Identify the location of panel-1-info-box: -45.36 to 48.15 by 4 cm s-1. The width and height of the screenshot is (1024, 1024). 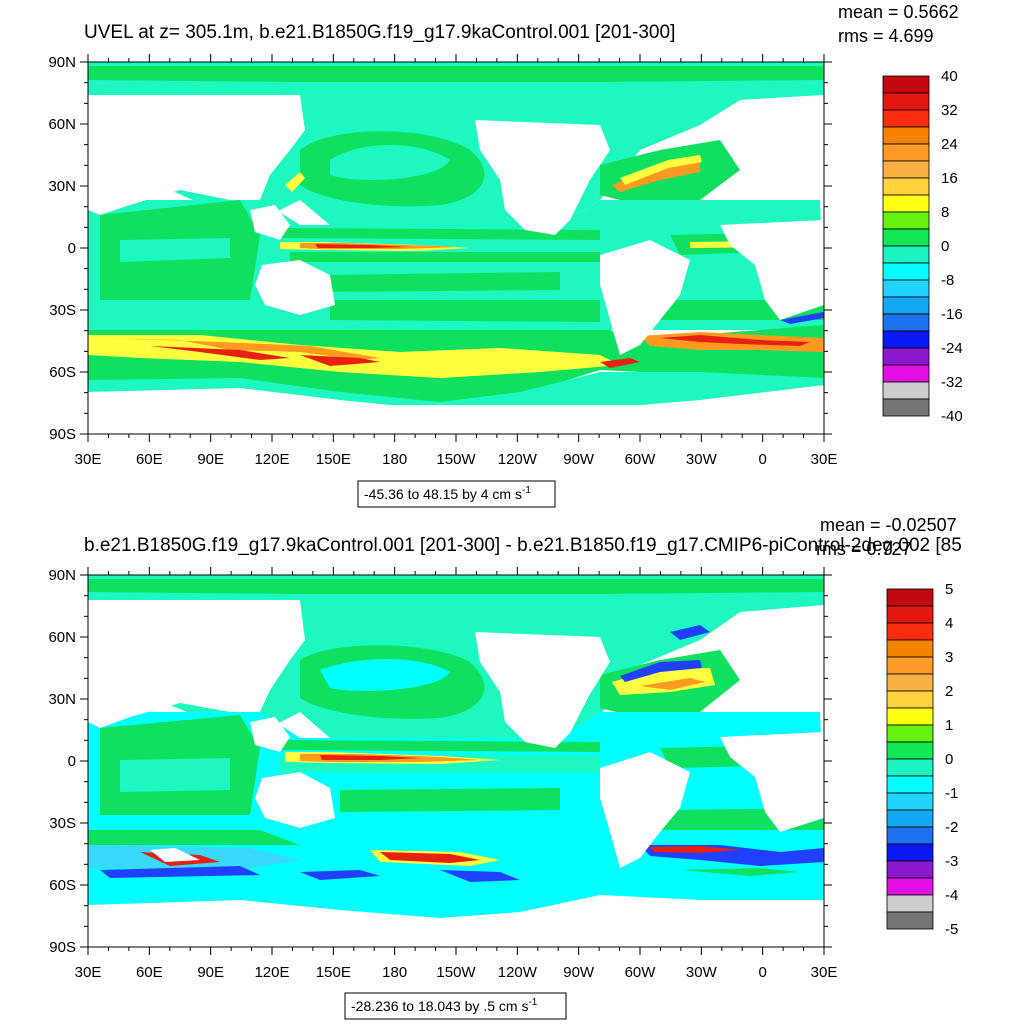
(456, 494).